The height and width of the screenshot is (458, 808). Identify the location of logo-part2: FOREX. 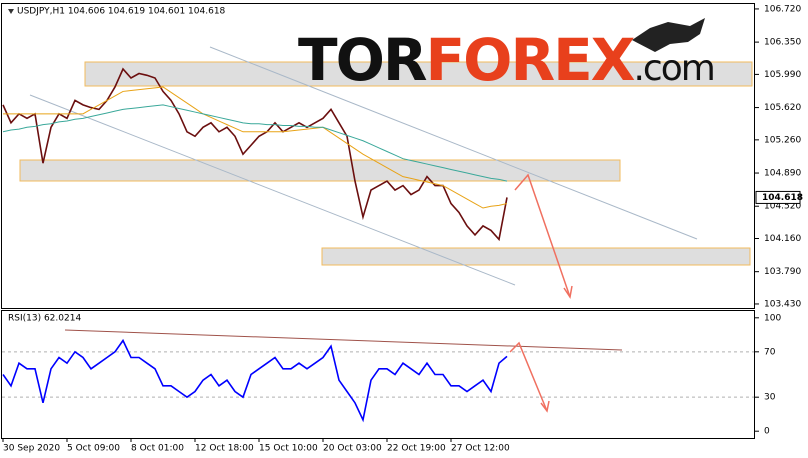
(530, 60).